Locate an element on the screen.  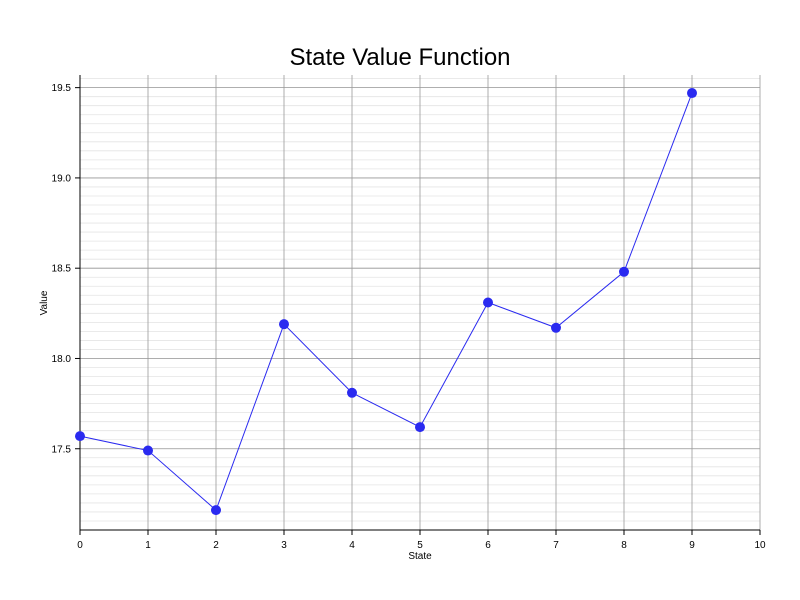
x-tick-label: 5 is located at coordinates (420, 545).